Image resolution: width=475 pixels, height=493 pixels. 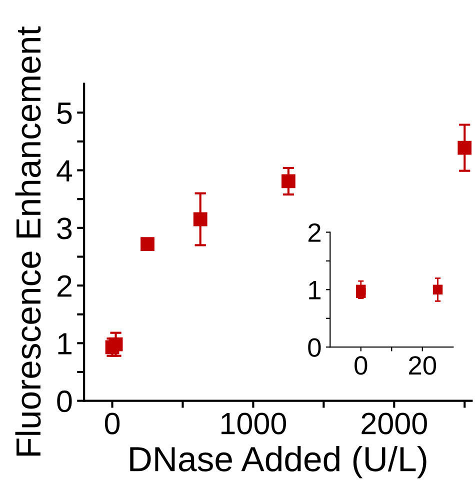 I want to click on y-tick-label: 3, so click(x=64, y=229).